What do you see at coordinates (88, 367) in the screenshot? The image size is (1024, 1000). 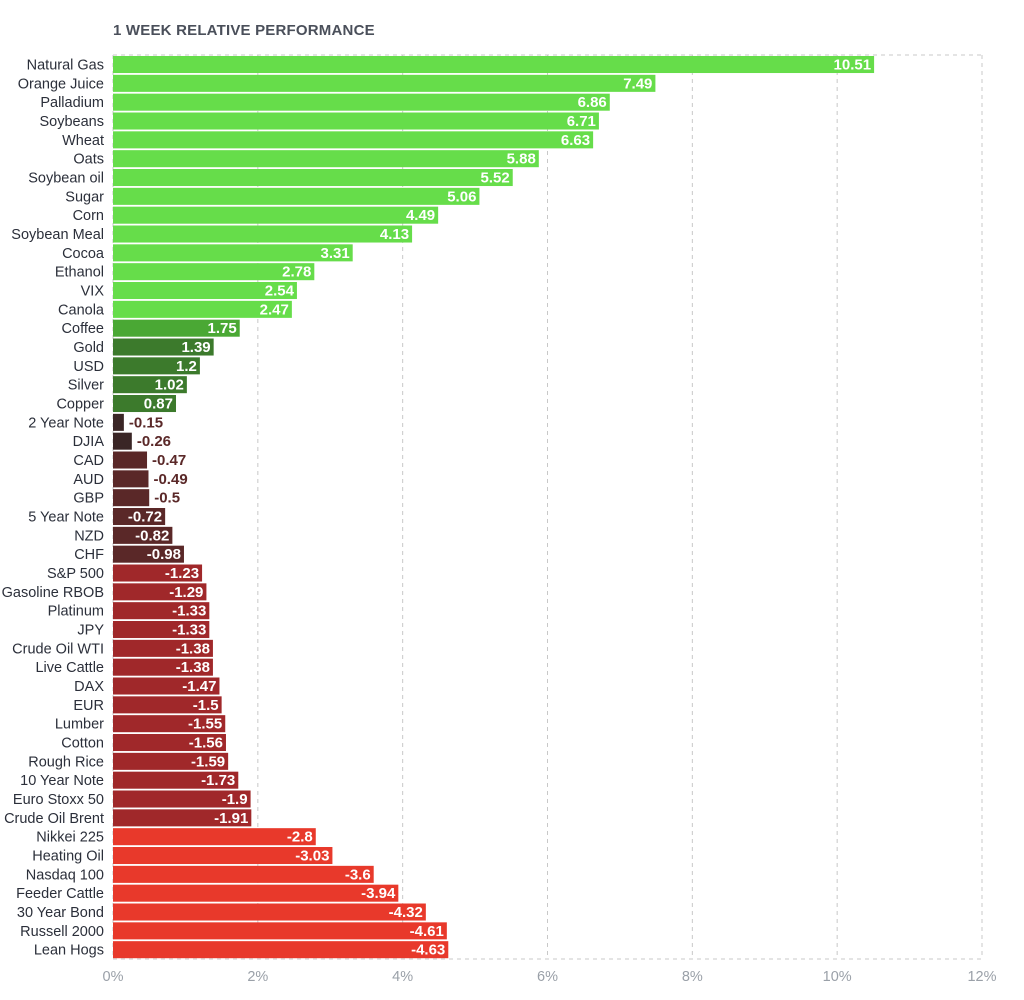 I see `category-label: USD` at bounding box center [88, 367].